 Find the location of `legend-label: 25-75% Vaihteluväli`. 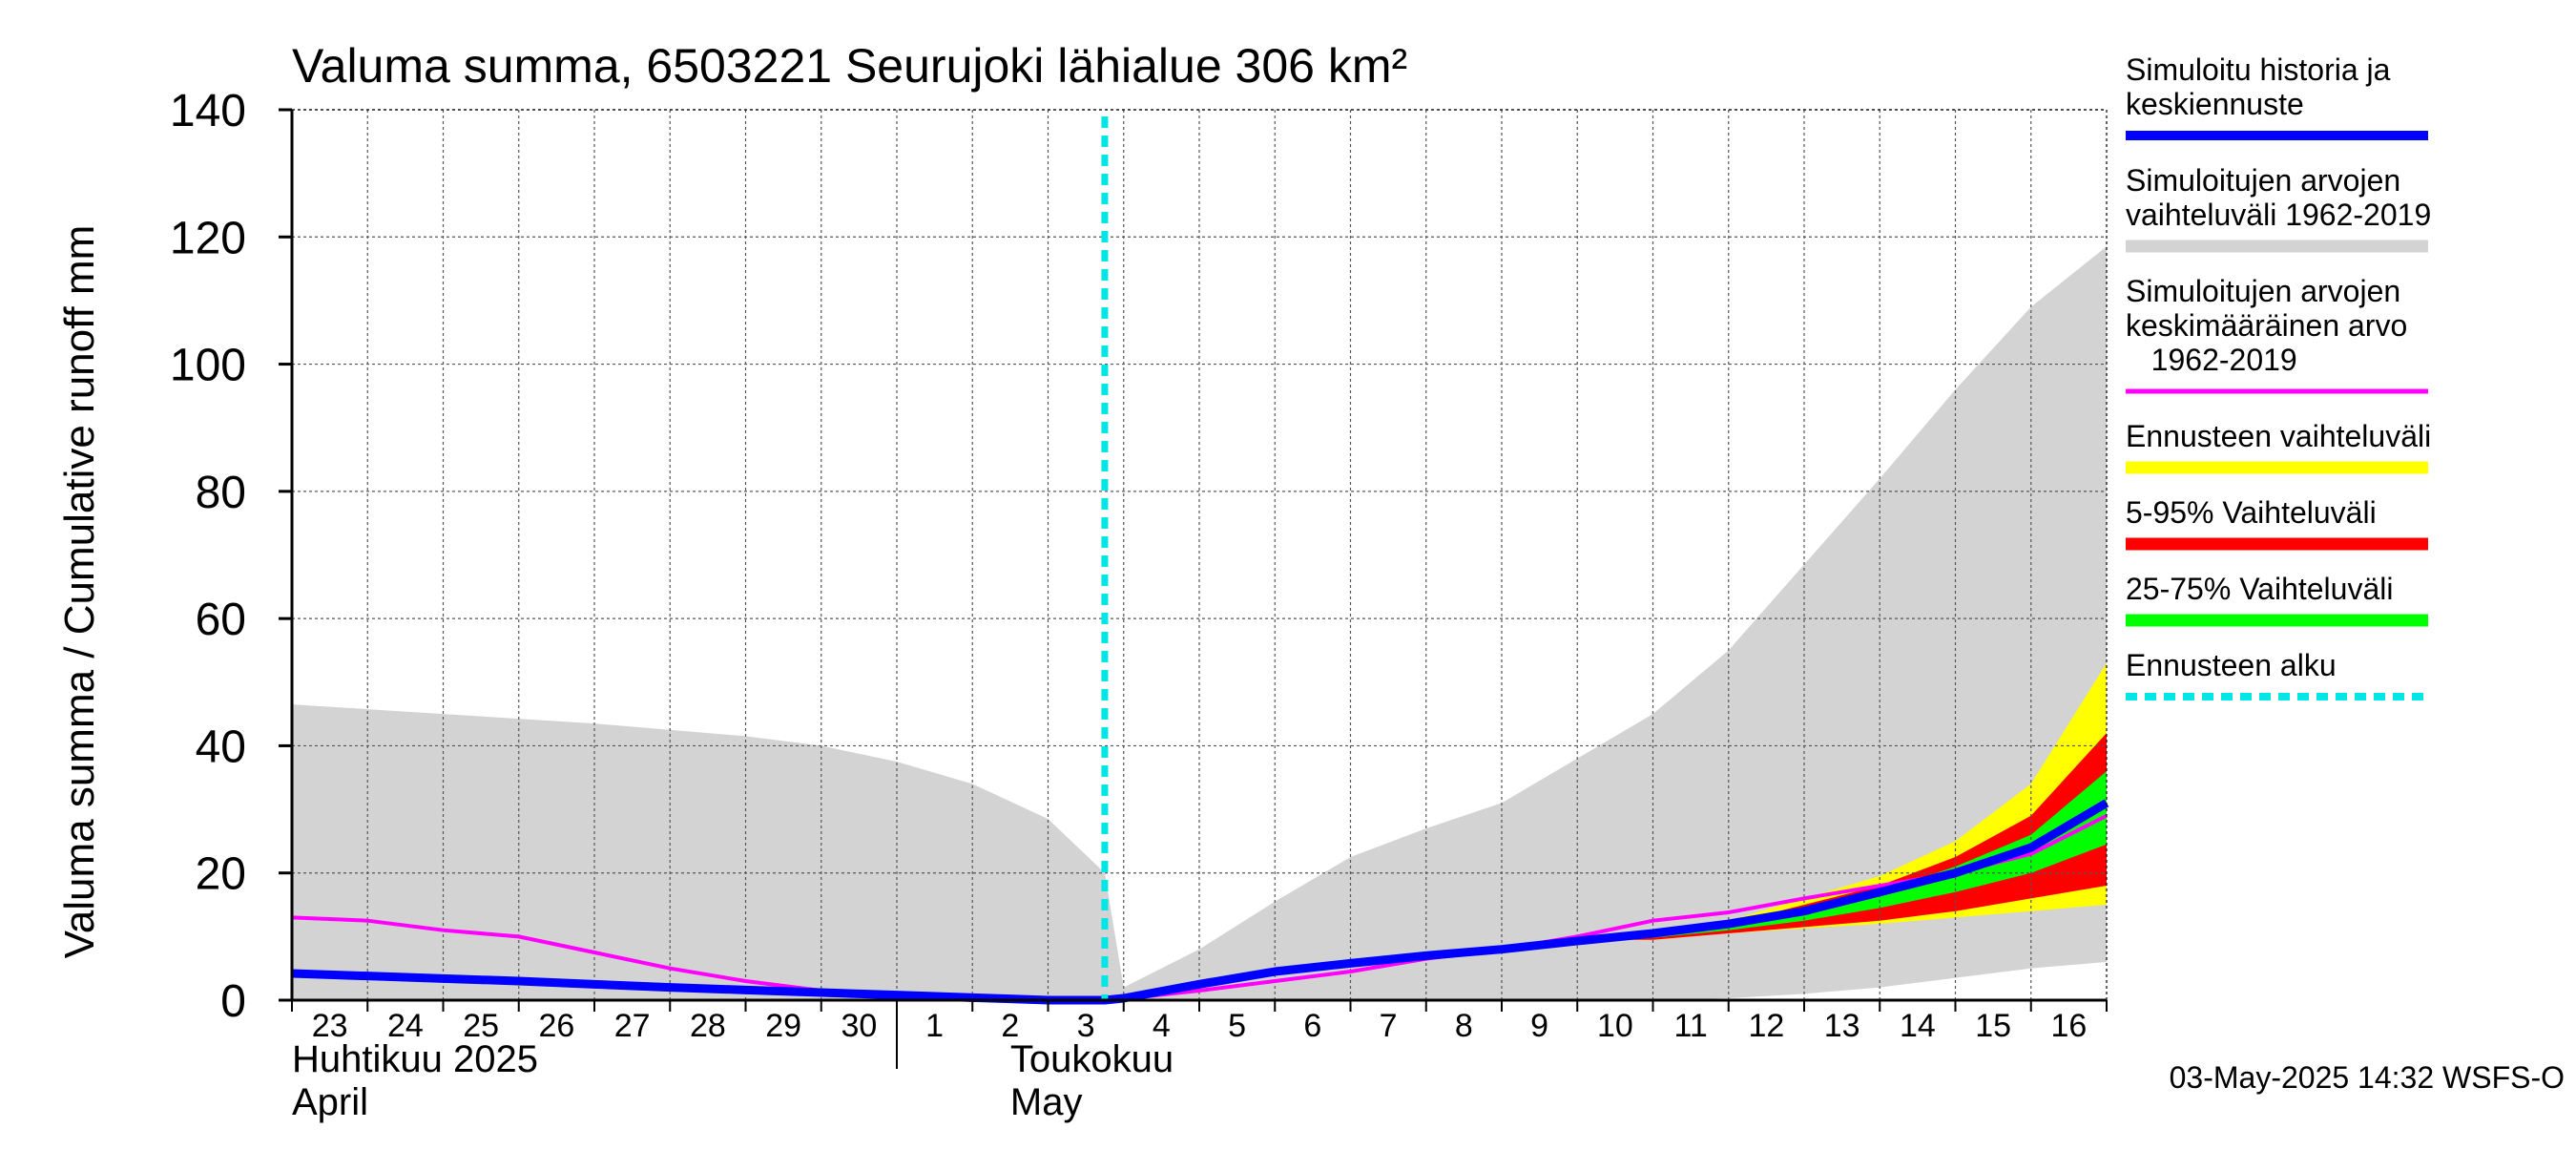

legend-label: 25-75% Vaihteluväli is located at coordinates (2259, 589).